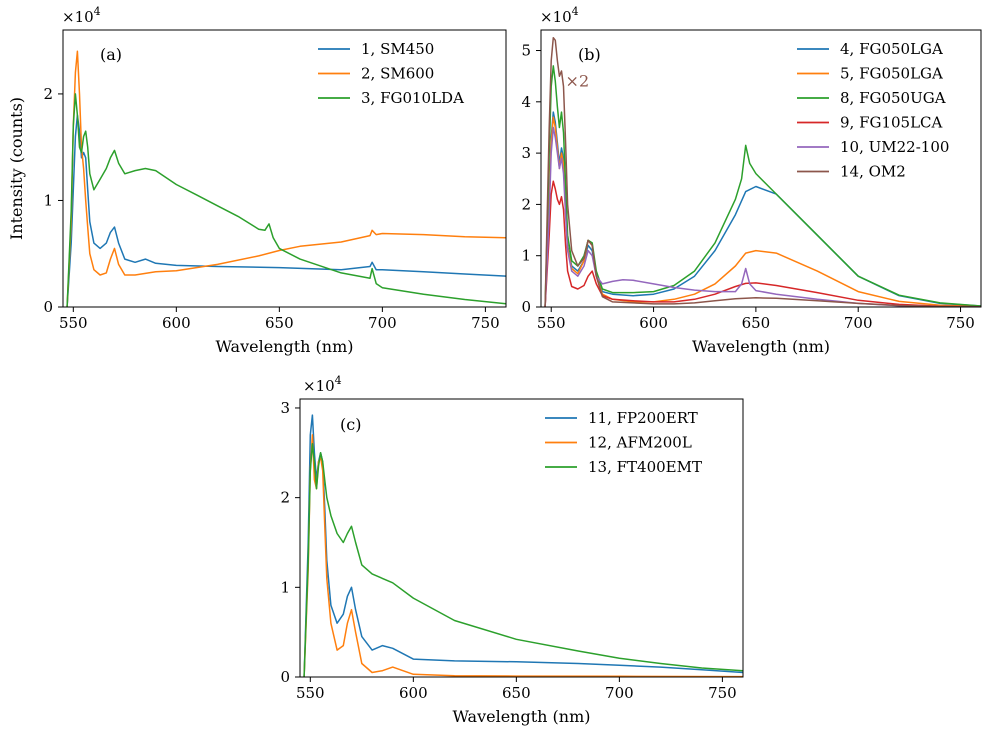 The height and width of the screenshot is (749, 996). Describe the element at coordinates (526, 51) in the screenshot. I see `y-tick-label: 5` at that location.